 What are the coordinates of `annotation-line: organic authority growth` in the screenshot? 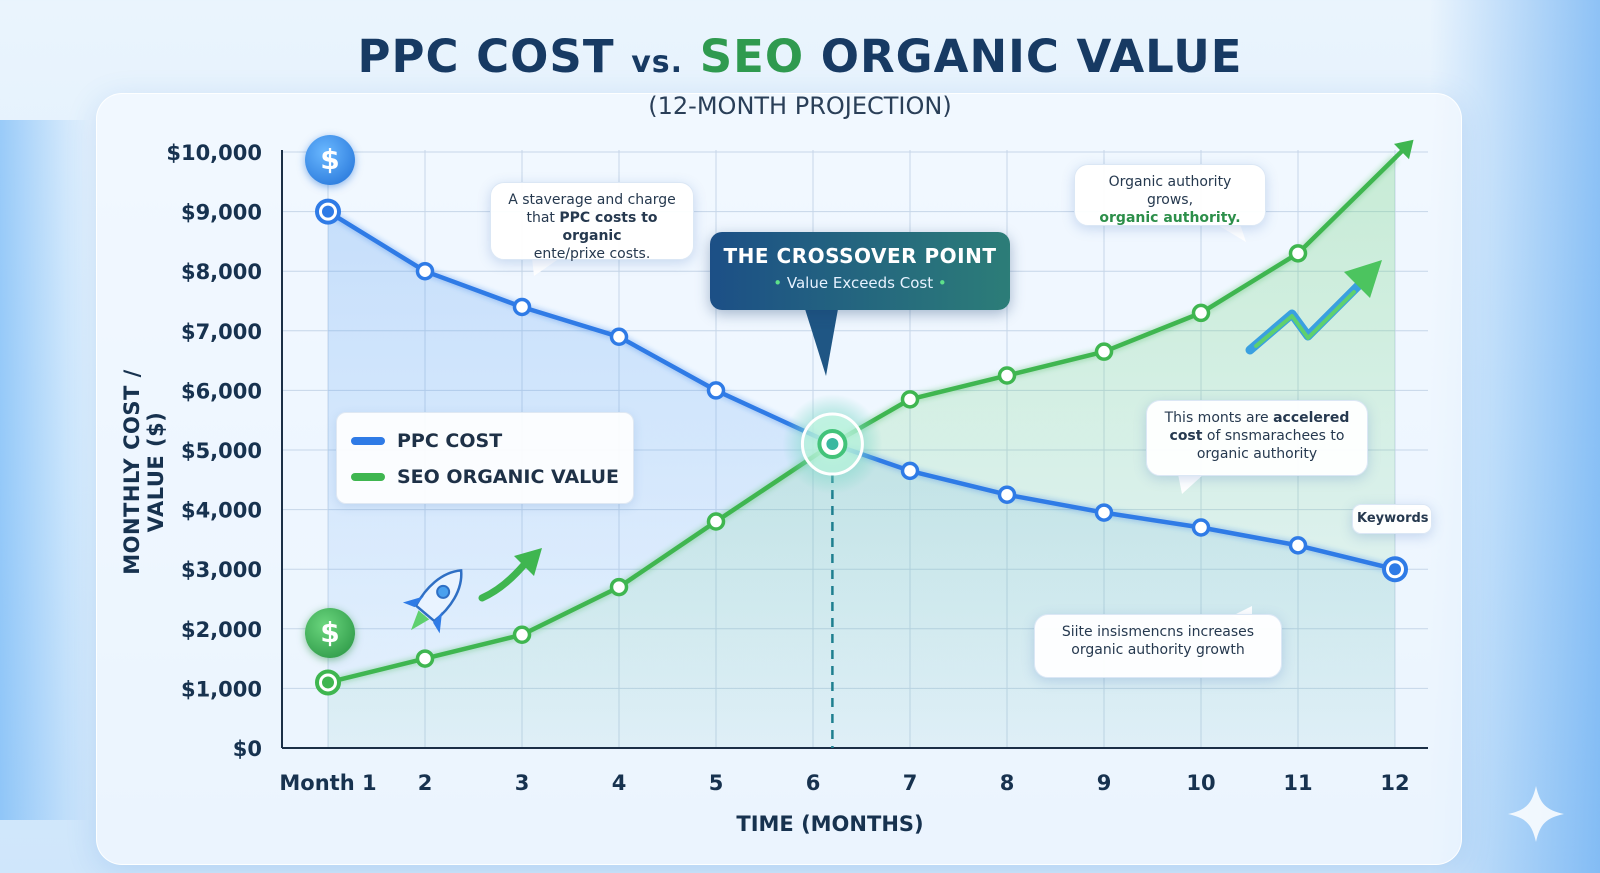 It's located at (1158, 650).